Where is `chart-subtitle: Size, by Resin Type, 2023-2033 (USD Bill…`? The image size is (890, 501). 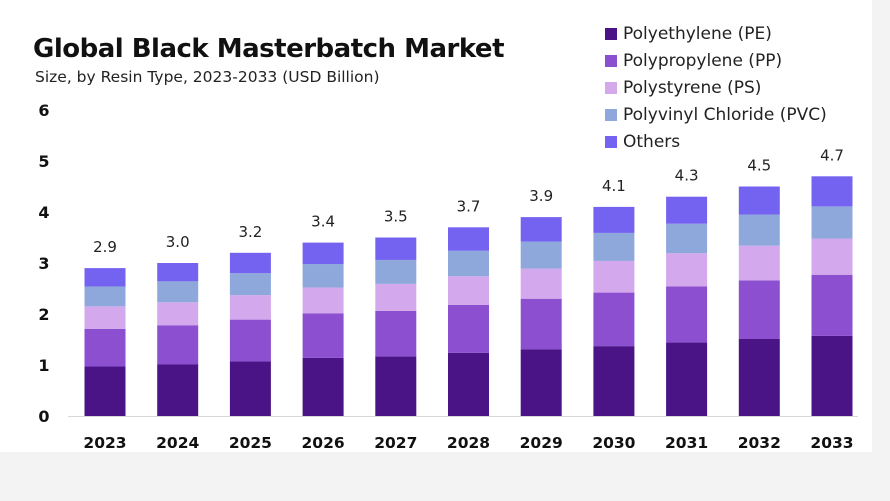 chart-subtitle: Size, by Resin Type, 2023-2033 (USD Bill… is located at coordinates (207, 77).